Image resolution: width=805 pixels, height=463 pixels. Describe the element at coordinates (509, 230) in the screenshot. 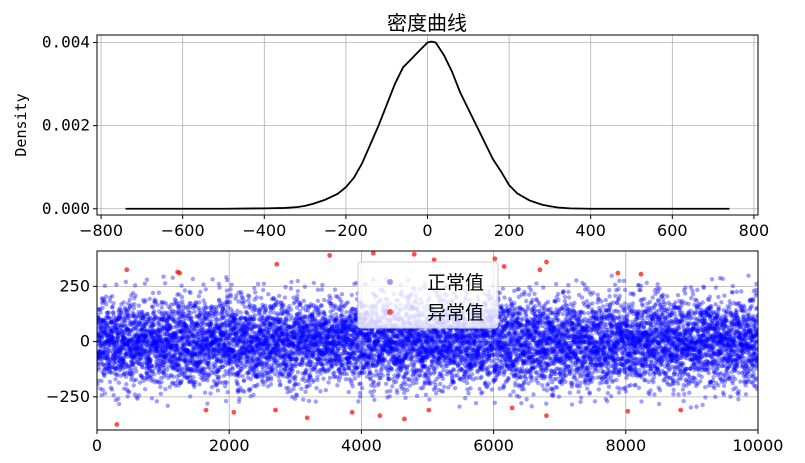

I see `density-x-tick-label: 200` at that location.